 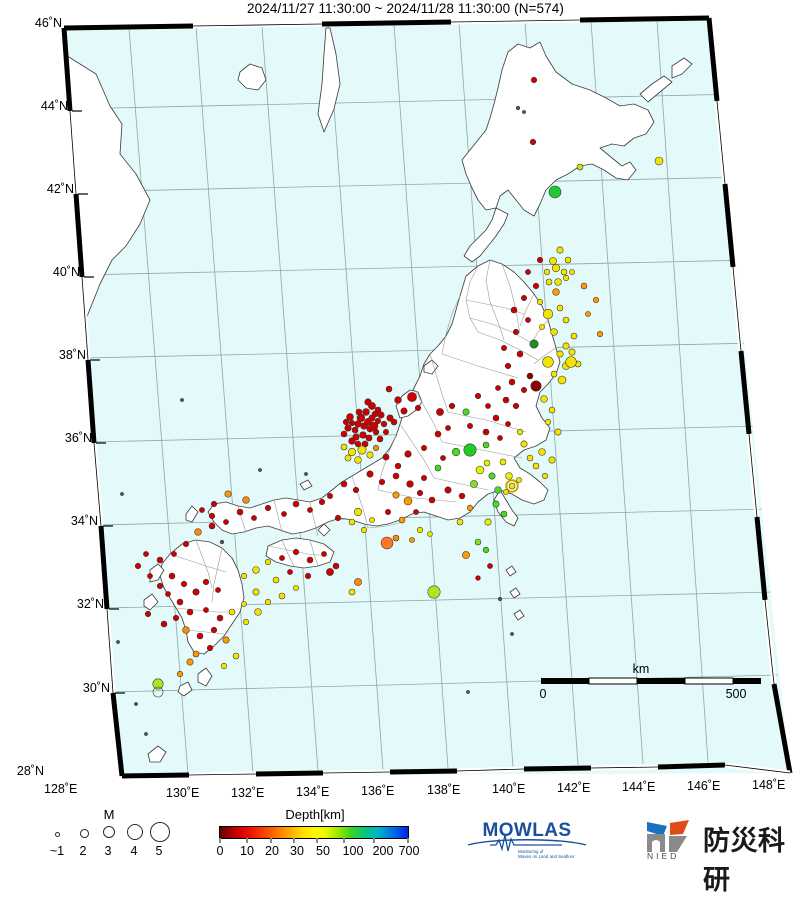 I want to click on depth-legend: Depth[km] 0 10 20 30 50 100 200 700, so click(x=317, y=833).